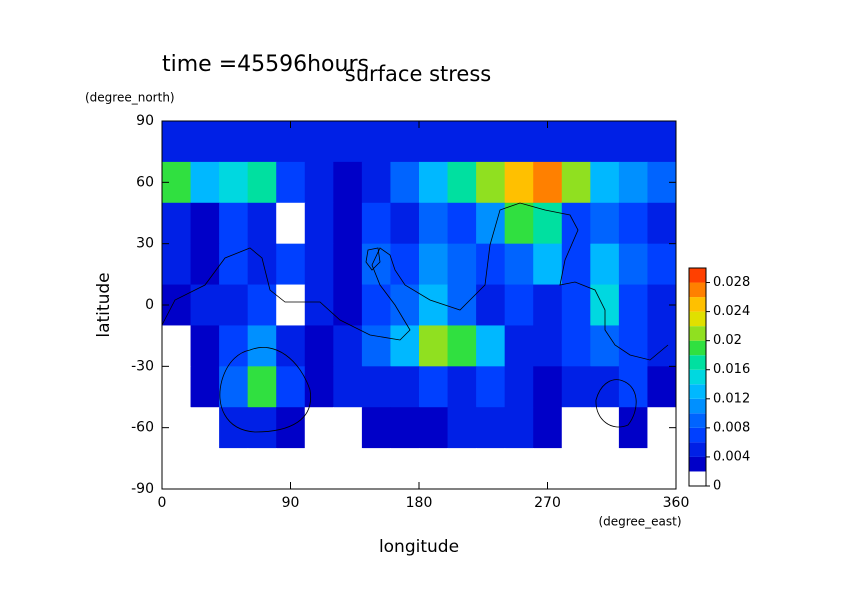 Image resolution: width=842 pixels, height=595 pixels. I want to click on colorbar-tick-label: 0.016, so click(731, 369).